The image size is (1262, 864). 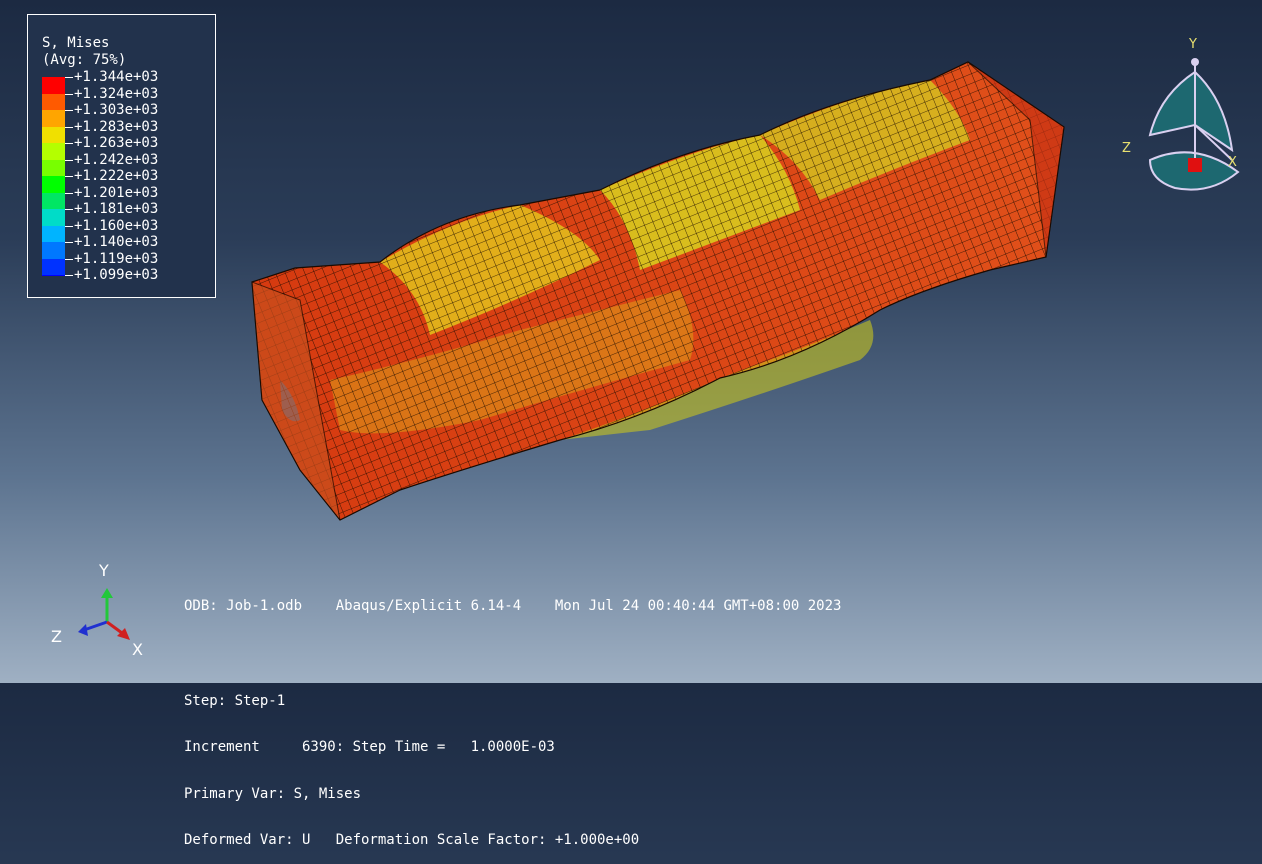 I want to click on legend-value: +1.344e+03, so click(x=116, y=77).